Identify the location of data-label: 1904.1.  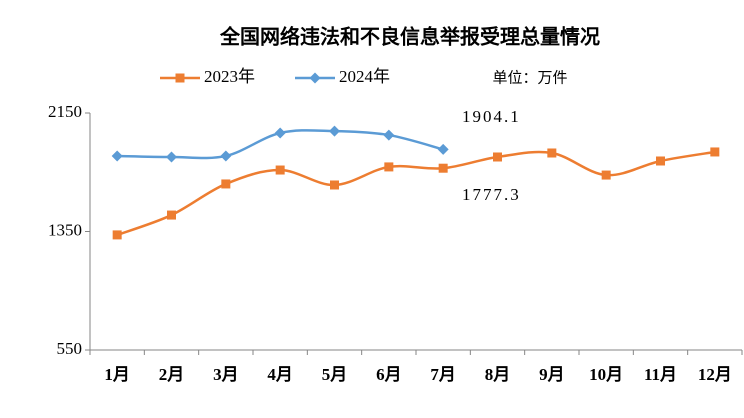
(491, 116).